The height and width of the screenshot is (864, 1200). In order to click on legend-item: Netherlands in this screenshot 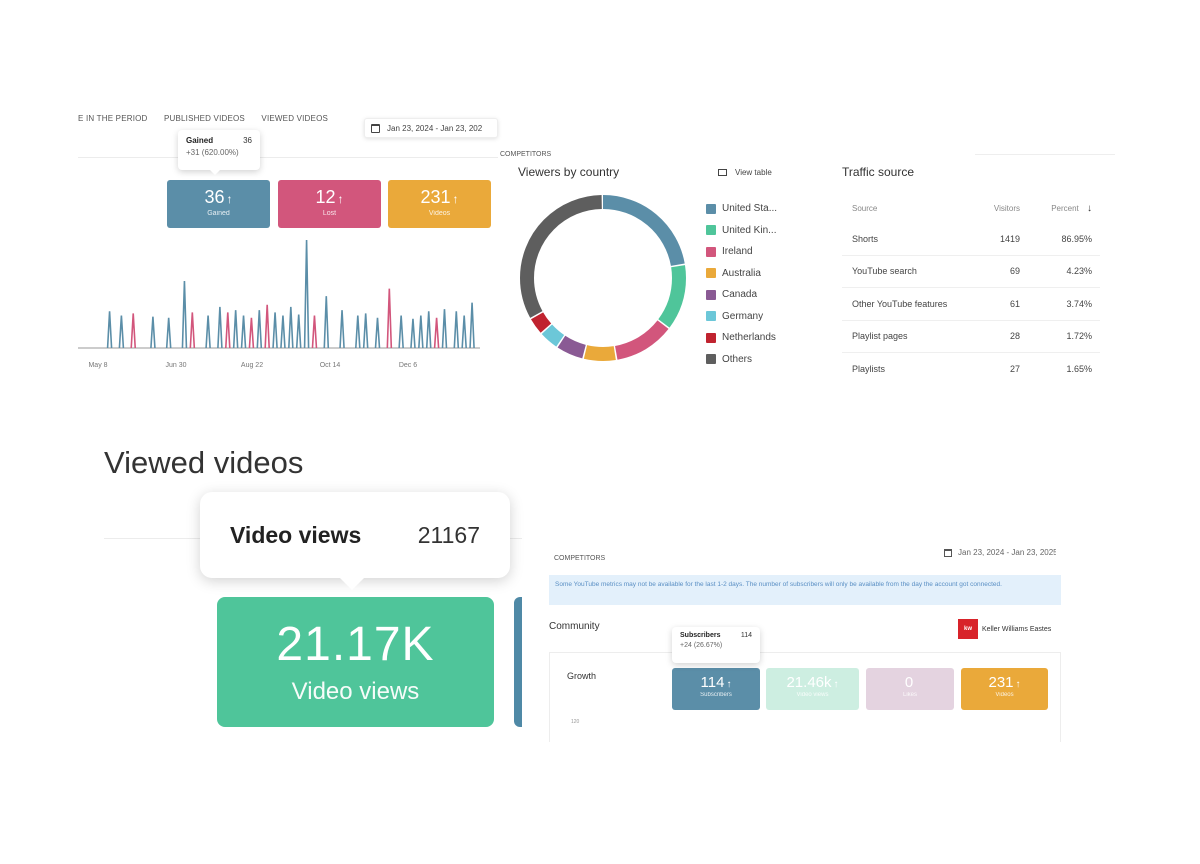, I will do `click(741, 338)`.